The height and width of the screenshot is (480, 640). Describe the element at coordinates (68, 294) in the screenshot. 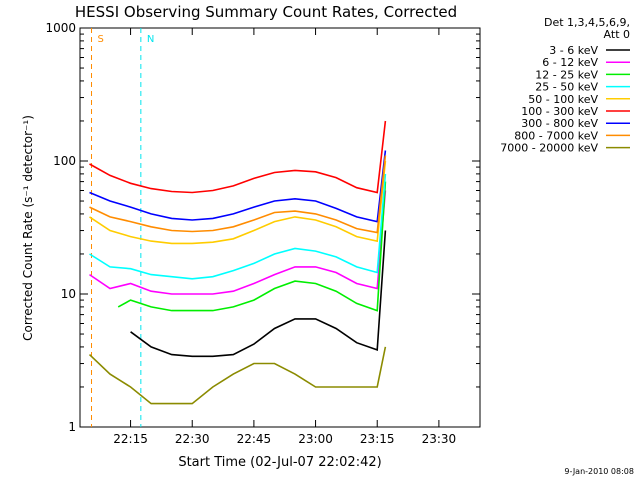

I see `y-tick-label-1: 10` at that location.